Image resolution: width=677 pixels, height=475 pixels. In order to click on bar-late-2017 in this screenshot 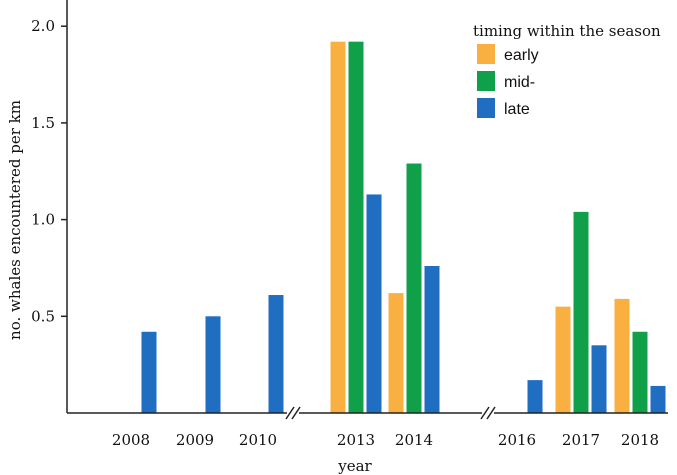, I will do `click(599, 379)`.